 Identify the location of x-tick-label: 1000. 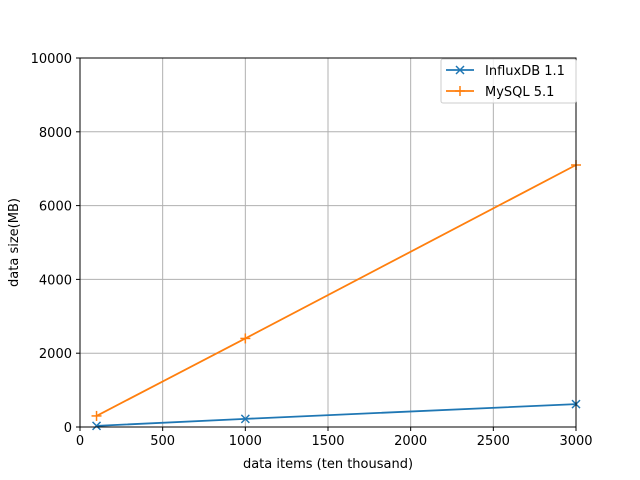
(245, 441).